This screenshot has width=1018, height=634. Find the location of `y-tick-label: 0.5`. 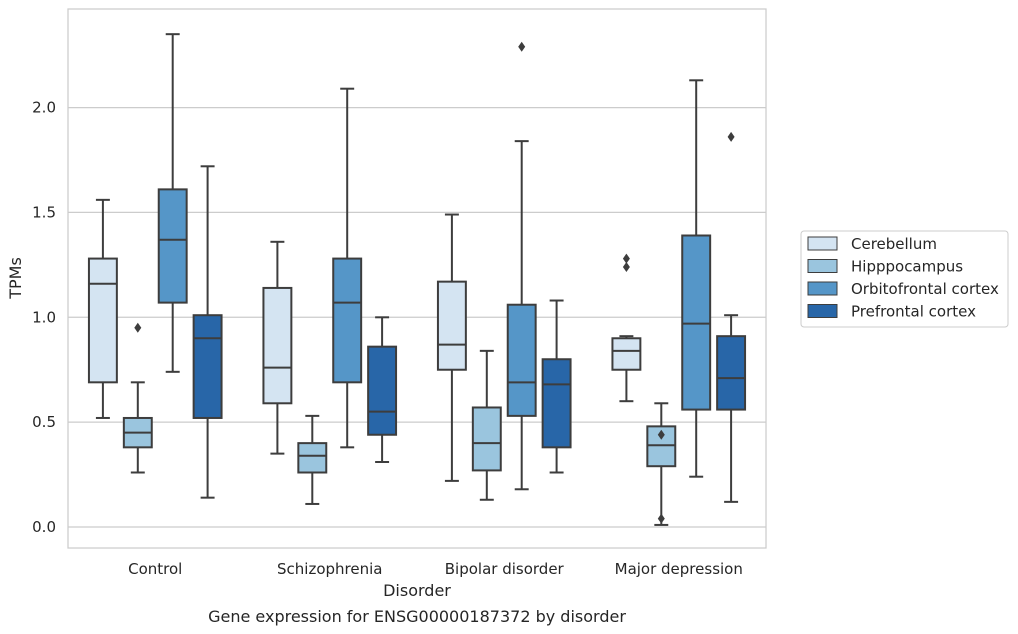

y-tick-label: 0.5 is located at coordinates (44, 422).